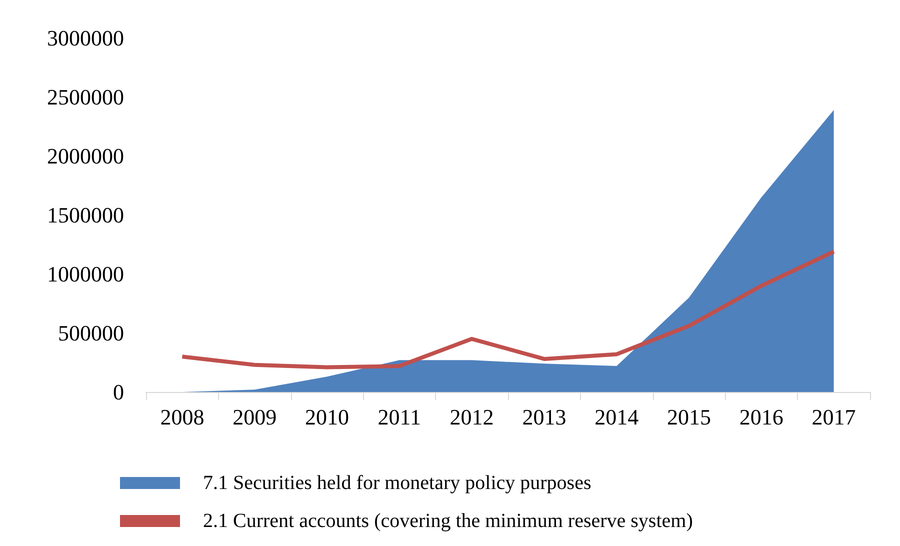 The image size is (900, 546). Describe the element at coordinates (689, 417) in the screenshot. I see `x-tick-label: 2015` at that location.